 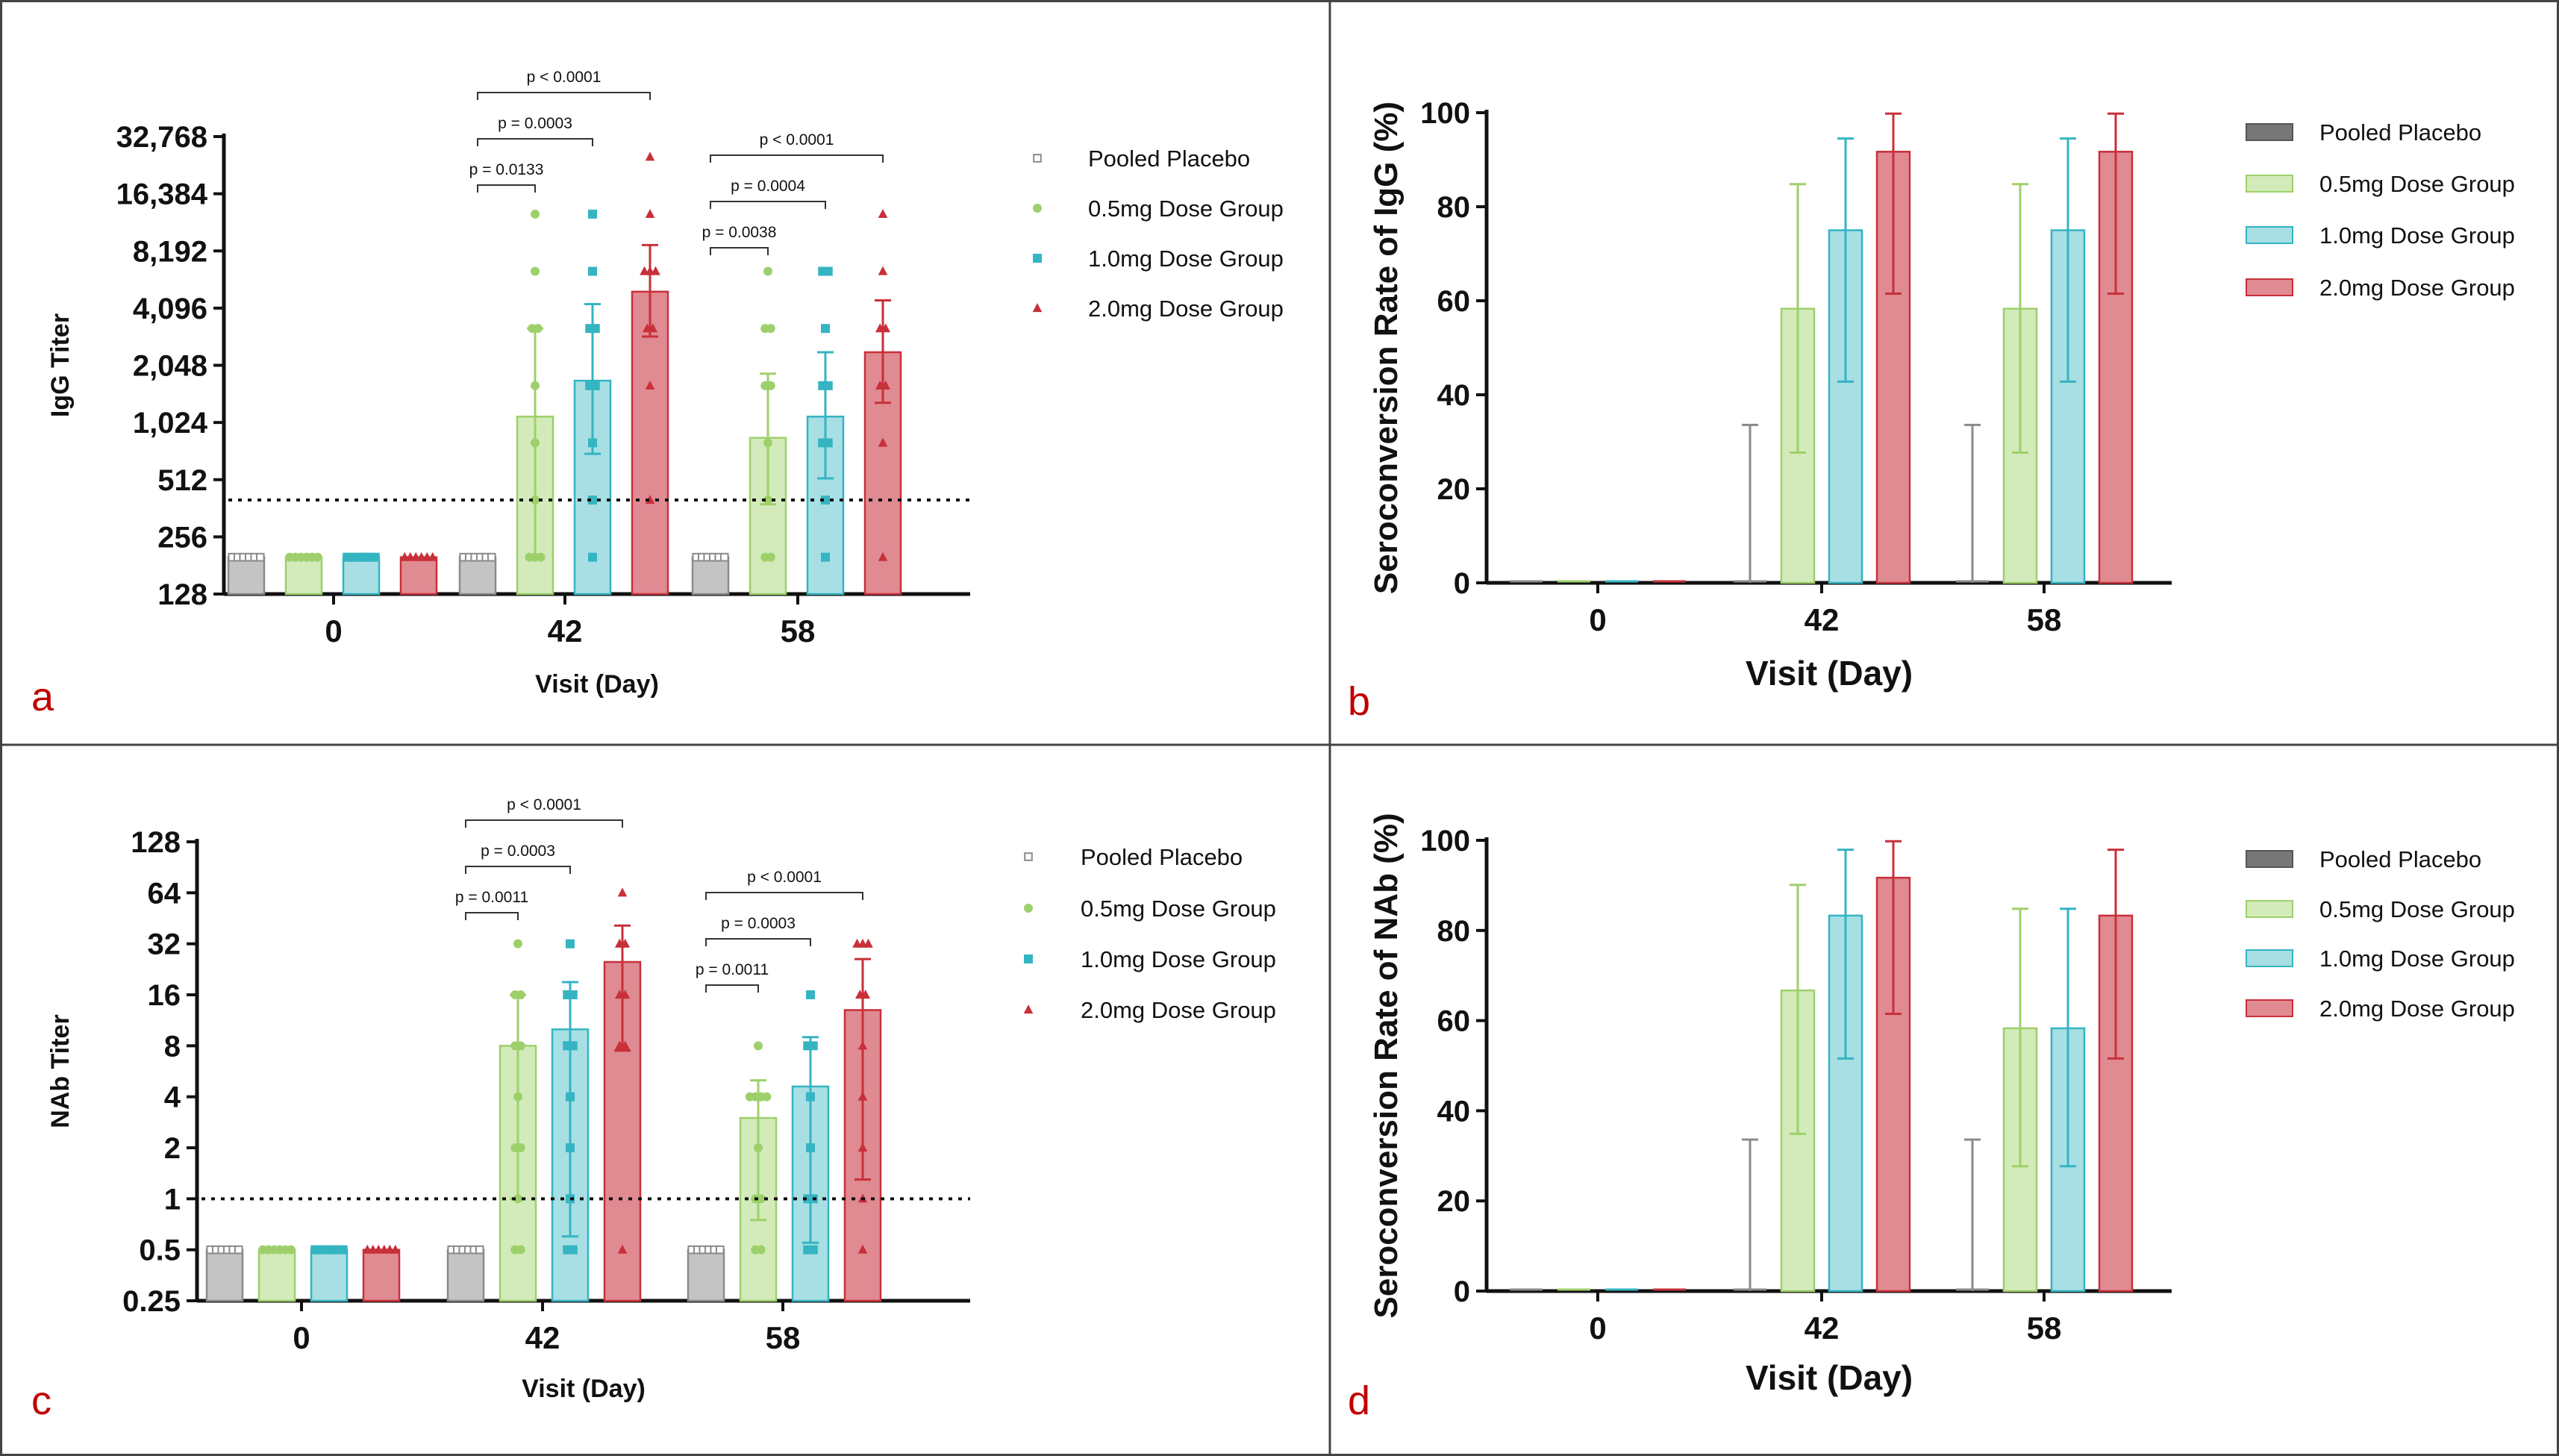 I want to click on panel-label: c, so click(x=41, y=1400).